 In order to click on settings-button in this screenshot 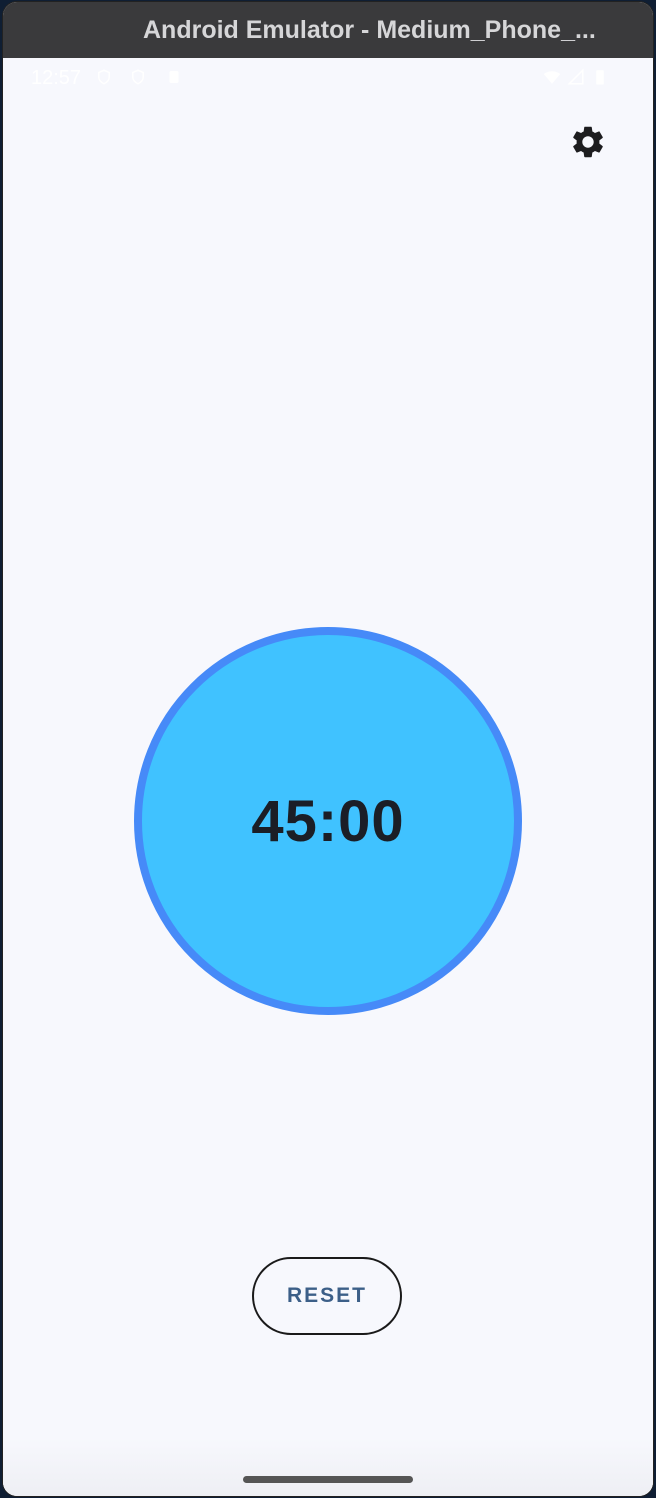, I will do `click(588, 142)`.